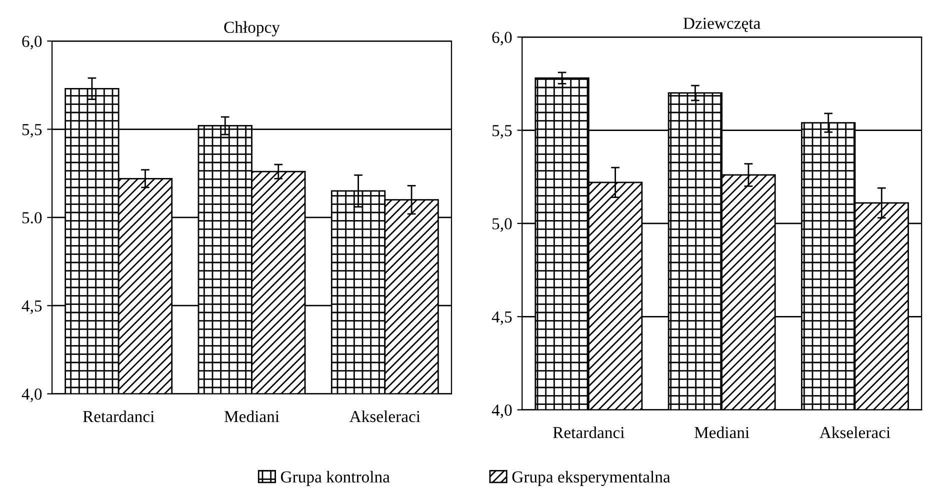 This screenshot has height=501, width=929. Describe the element at coordinates (252, 28) in the screenshot. I see `chart-title: Chłopcy` at that location.